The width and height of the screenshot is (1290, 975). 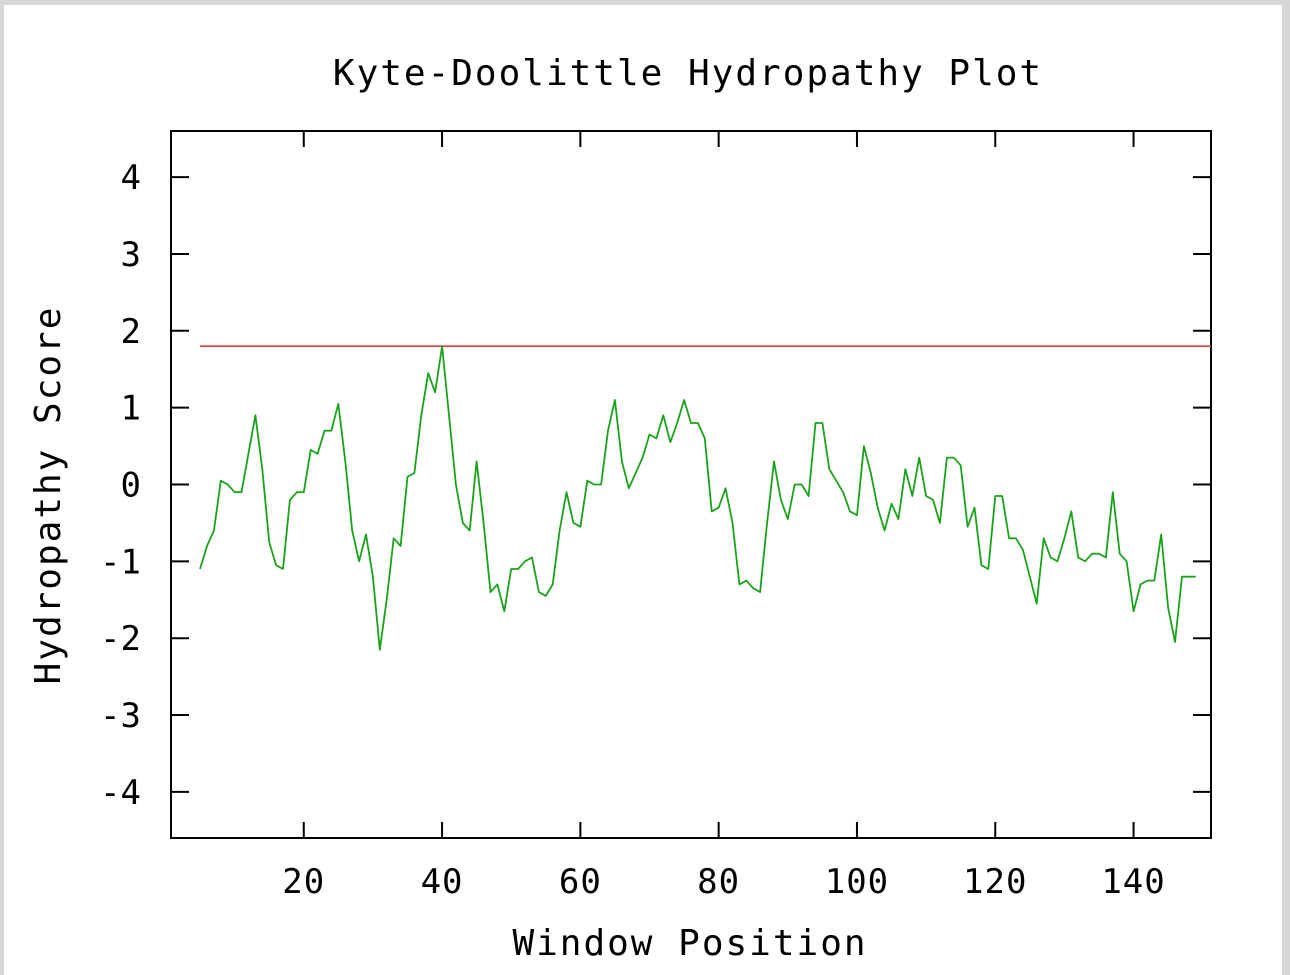 What do you see at coordinates (48, 495) in the screenshot?
I see `y-axis-title: Hydropathy Score` at bounding box center [48, 495].